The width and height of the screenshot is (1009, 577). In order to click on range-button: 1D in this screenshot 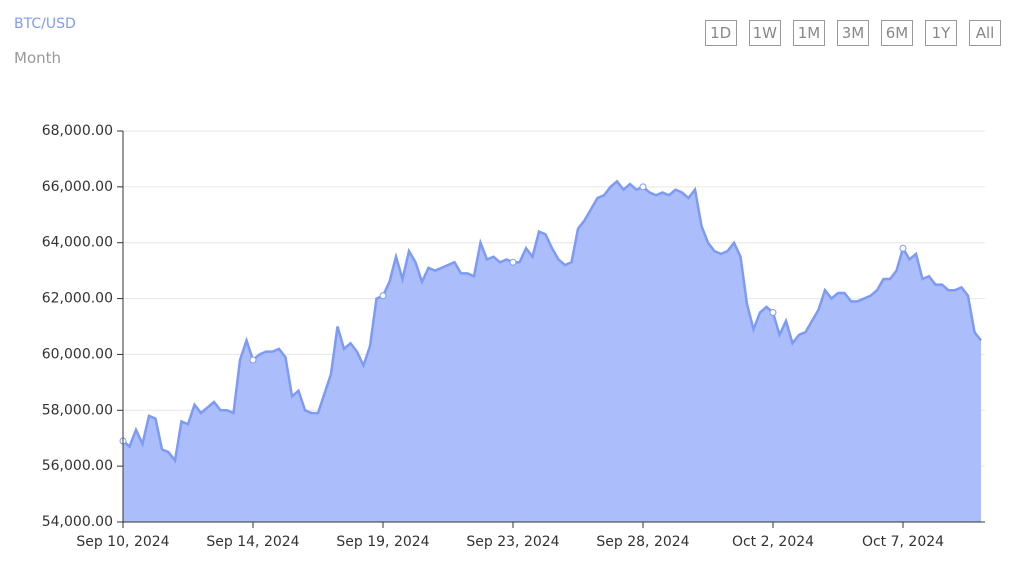, I will do `click(720, 33)`.